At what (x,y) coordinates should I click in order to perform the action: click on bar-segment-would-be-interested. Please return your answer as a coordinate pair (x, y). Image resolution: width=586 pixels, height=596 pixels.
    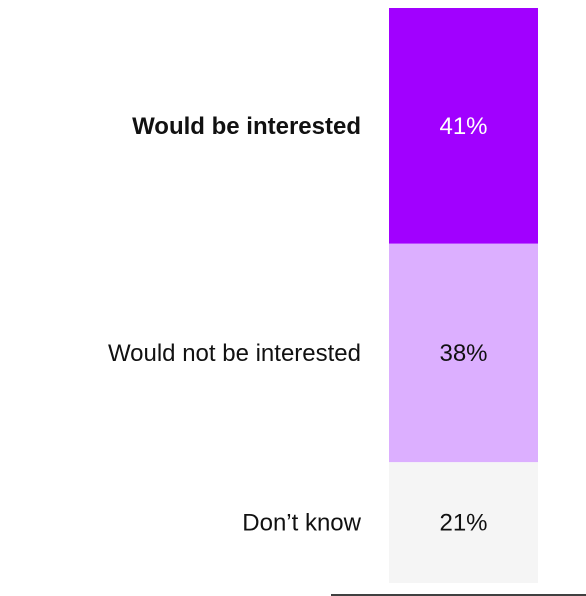
    Looking at the image, I should click on (463, 126).